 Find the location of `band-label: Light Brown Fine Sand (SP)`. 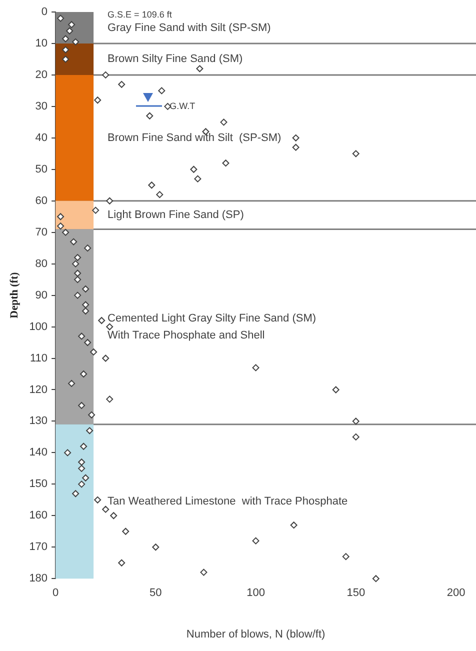

band-label: Light Brown Fine Sand (SP) is located at coordinates (176, 215).